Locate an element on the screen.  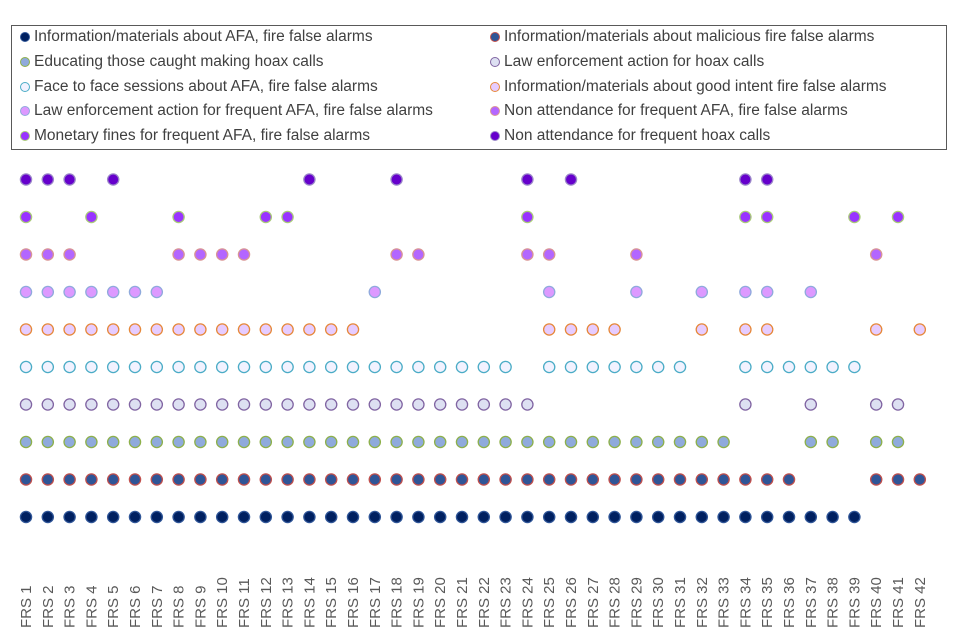
x-tick-label: FRS 26 is located at coordinates (571, 602).